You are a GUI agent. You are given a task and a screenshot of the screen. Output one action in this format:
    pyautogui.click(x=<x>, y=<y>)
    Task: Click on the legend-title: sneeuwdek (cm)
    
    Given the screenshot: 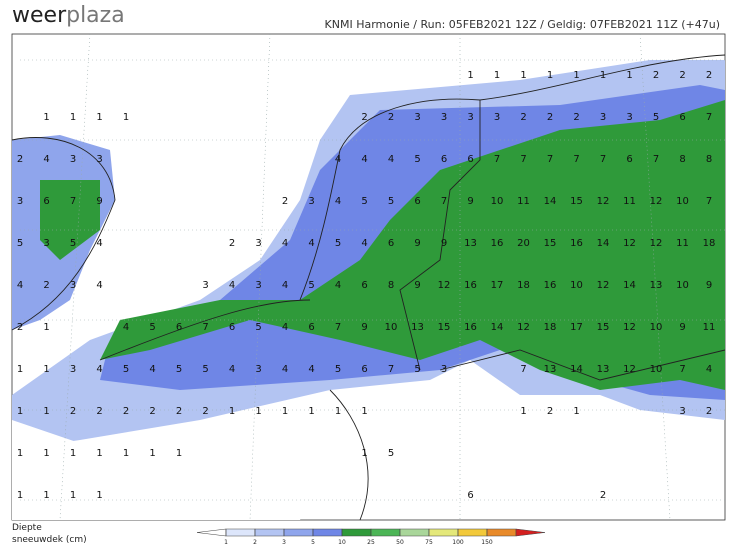 What is the action you would take?
    pyautogui.click(x=49, y=540)
    